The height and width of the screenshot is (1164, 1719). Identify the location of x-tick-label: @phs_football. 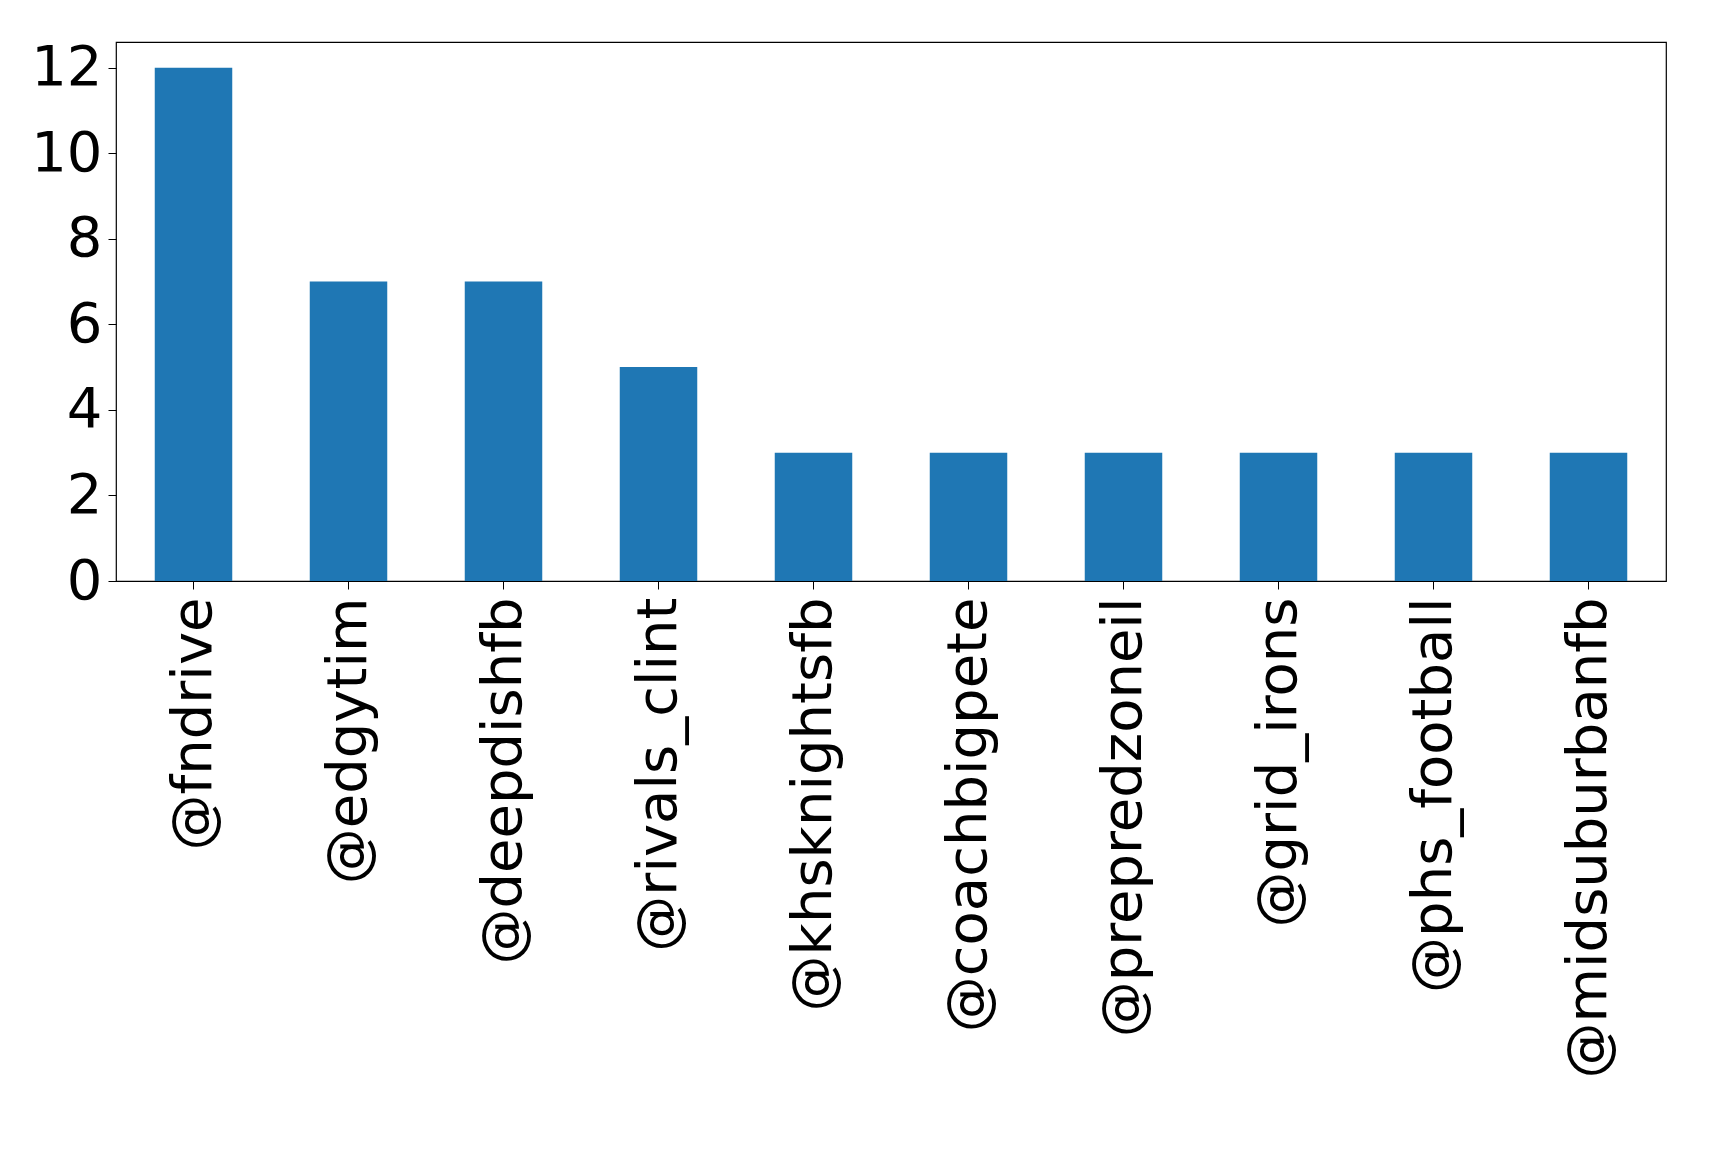
(1431, 795).